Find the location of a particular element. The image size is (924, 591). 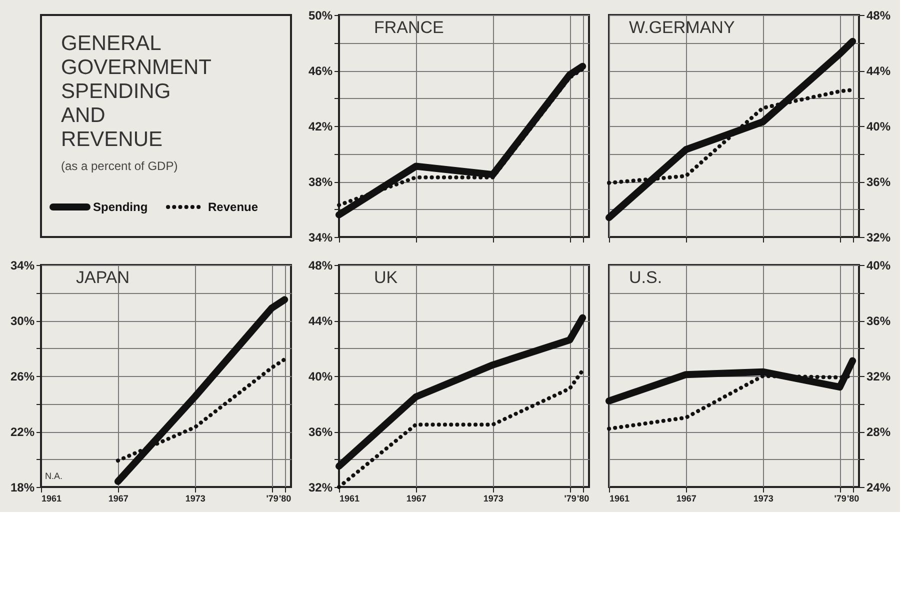

line-series is located at coordinates (461, 428).